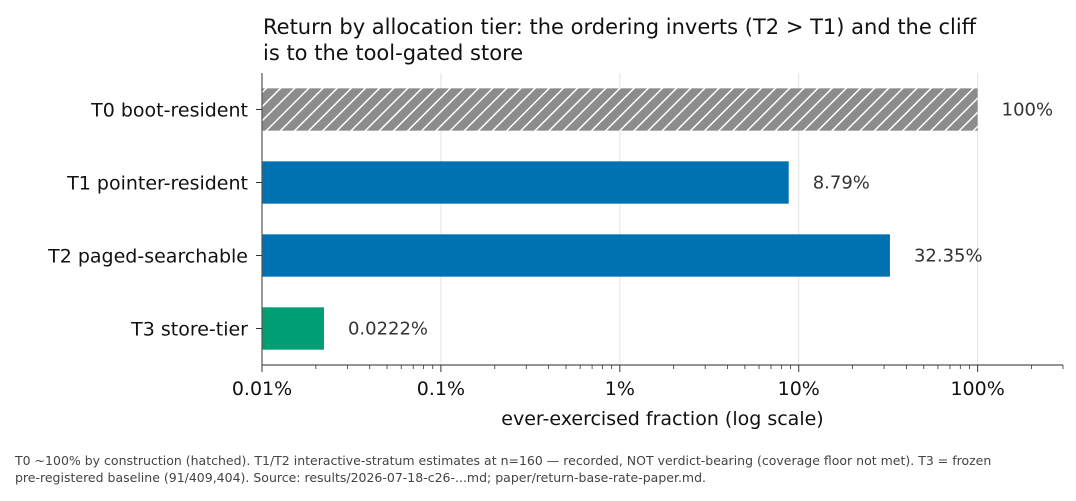  Describe the element at coordinates (441, 389) in the screenshot. I see `x-tick-label-2: 0.1%` at that location.